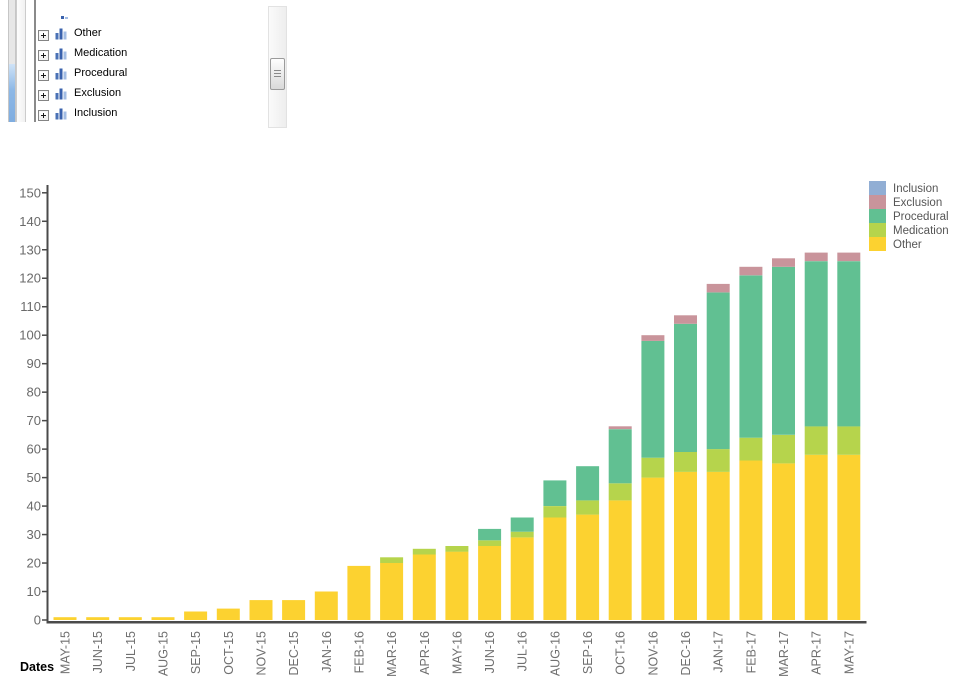 The width and height of the screenshot is (968, 695). What do you see at coordinates (277, 74) in the screenshot?
I see `vertical-scrollbar-thumb` at bounding box center [277, 74].